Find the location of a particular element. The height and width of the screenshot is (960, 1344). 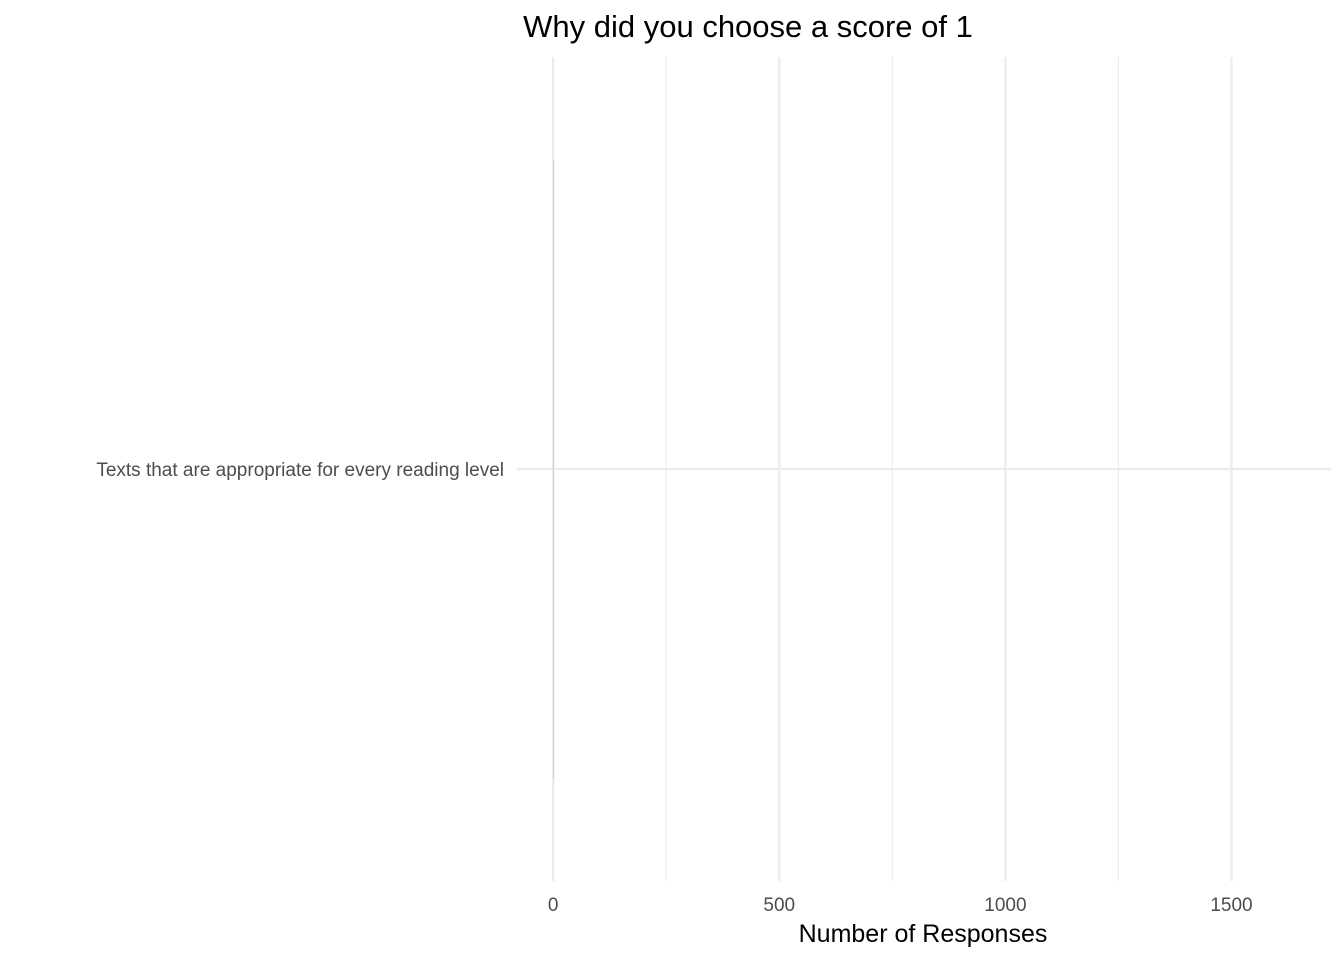

bar is located at coordinates (554, 469).